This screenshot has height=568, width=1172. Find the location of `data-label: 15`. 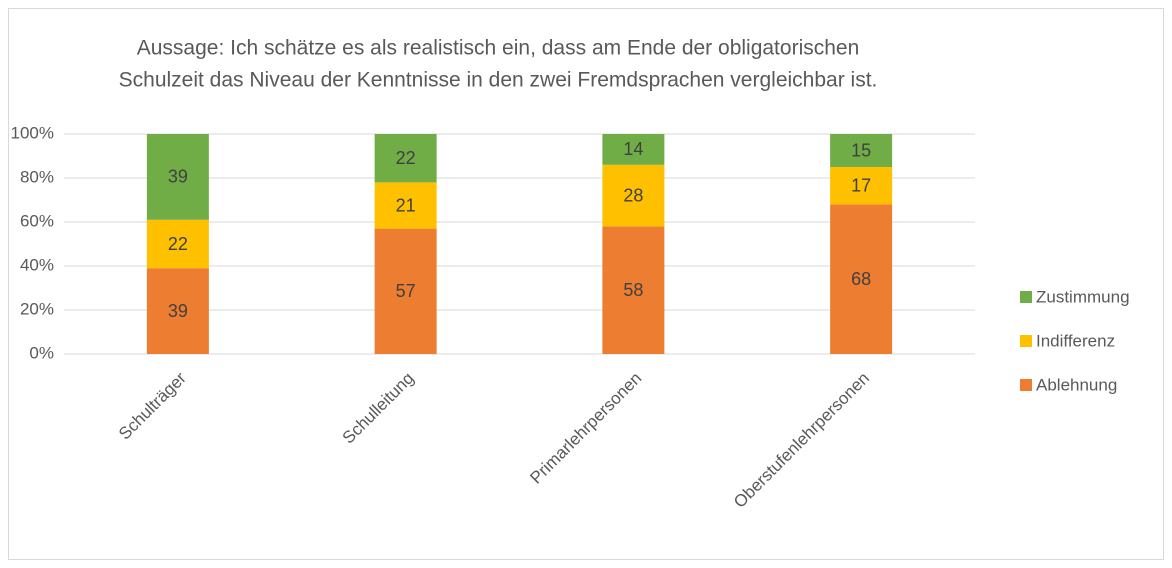

data-label: 15 is located at coordinates (861, 150).